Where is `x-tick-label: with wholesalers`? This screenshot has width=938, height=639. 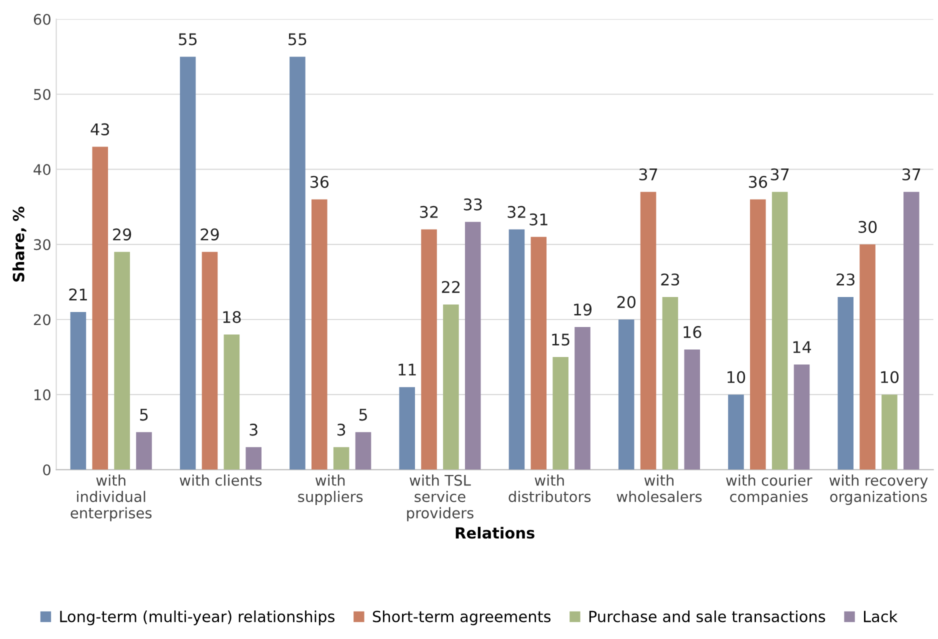
x-tick-label: with wholesalers is located at coordinates (659, 488).